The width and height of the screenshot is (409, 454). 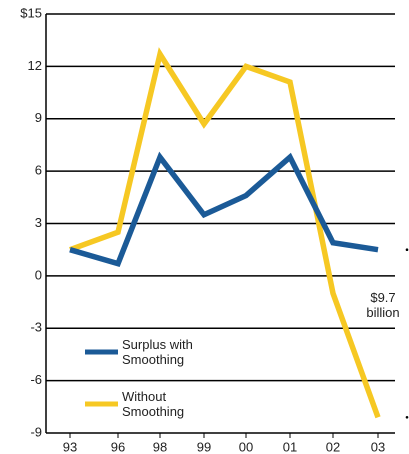 What do you see at coordinates (204, 446) in the screenshot?
I see `x-tick-label: 99` at bounding box center [204, 446].